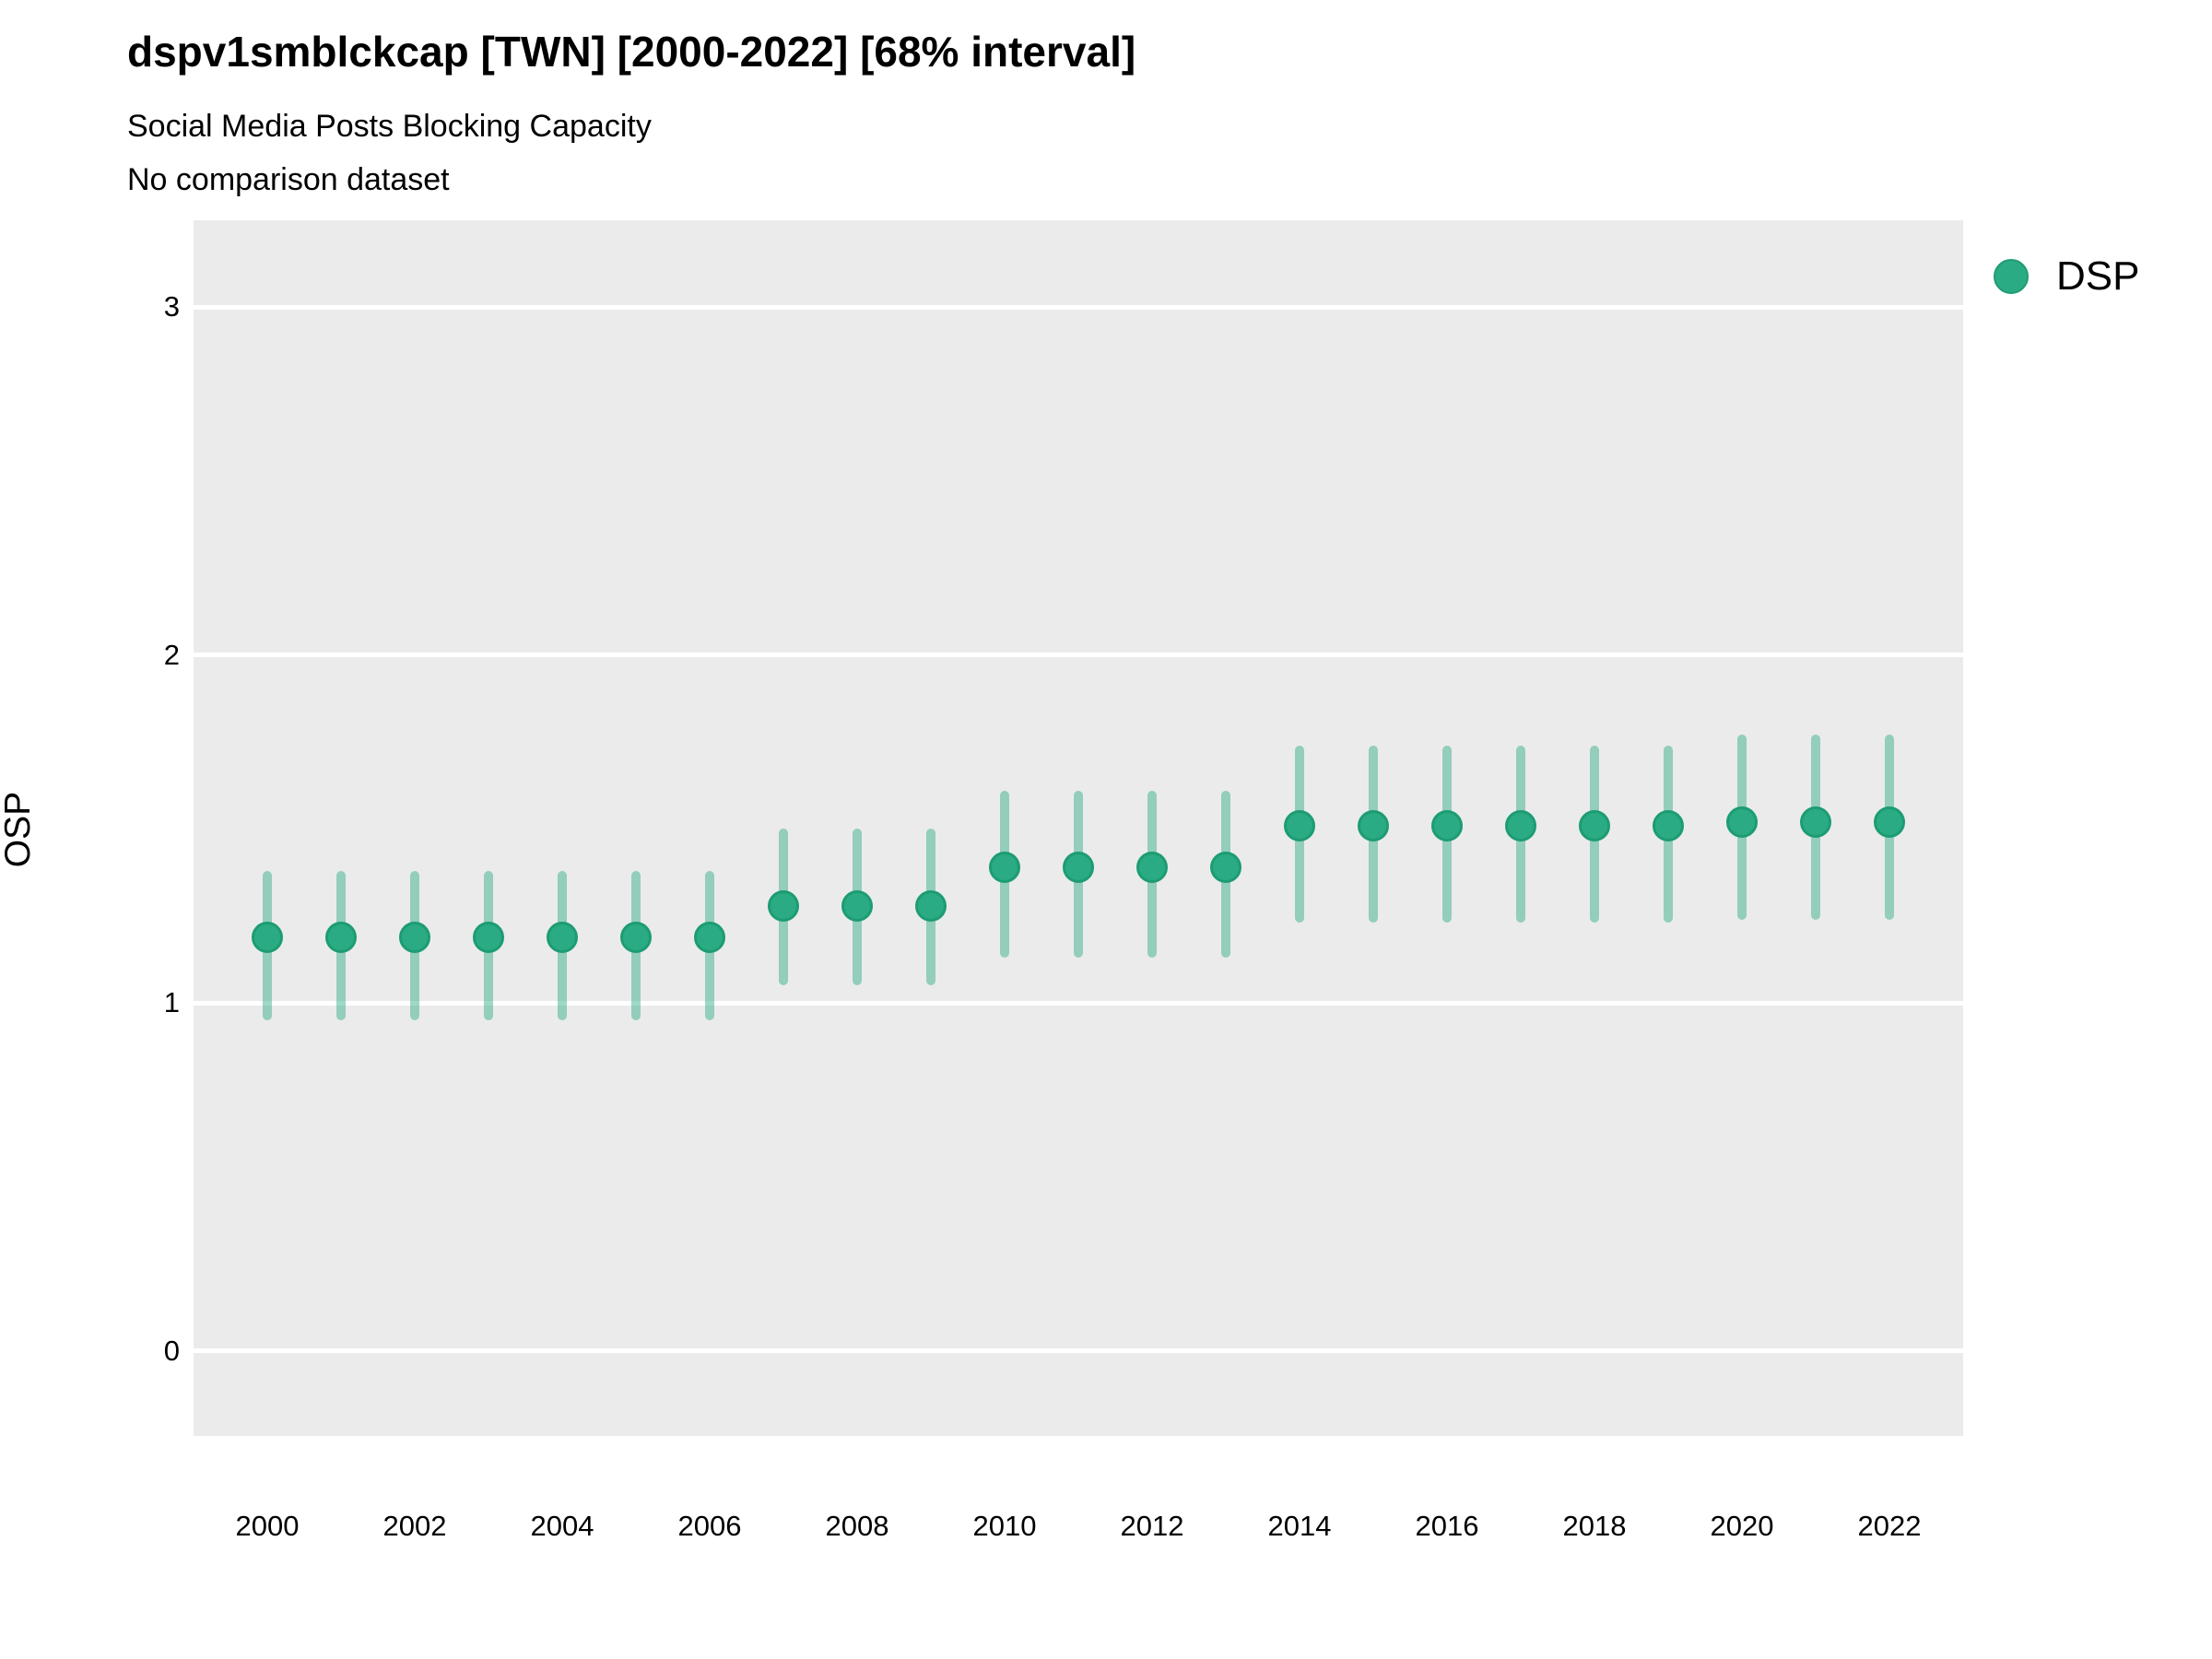 This screenshot has width=2212, height=1659. I want to click on y-tick-0: 0, so click(171, 1350).